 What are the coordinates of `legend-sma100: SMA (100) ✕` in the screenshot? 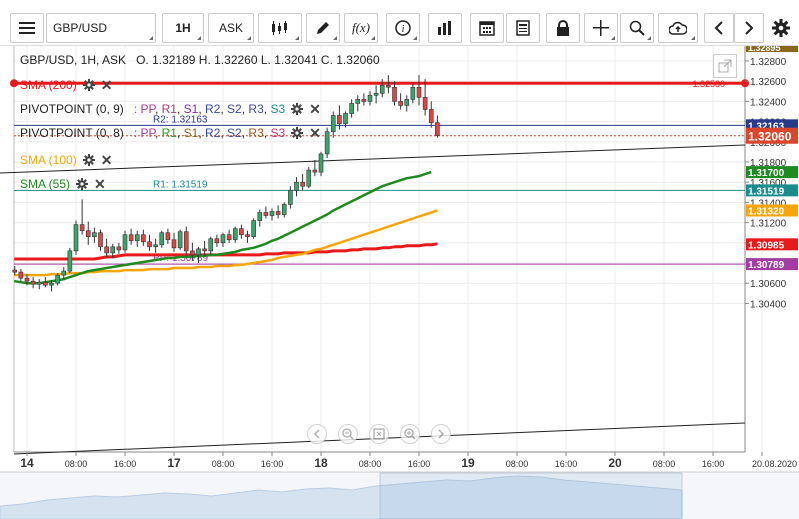 It's located at (66, 160).